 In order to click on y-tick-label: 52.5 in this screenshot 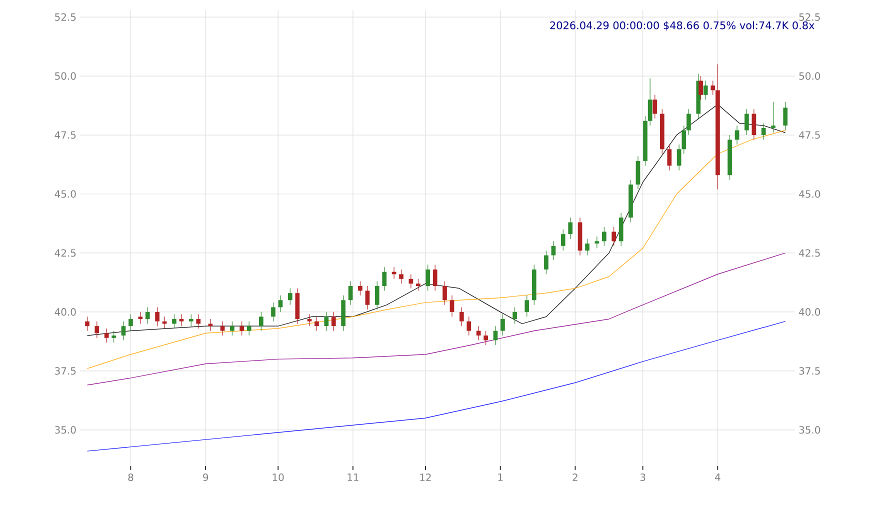, I will do `click(65, 17)`.